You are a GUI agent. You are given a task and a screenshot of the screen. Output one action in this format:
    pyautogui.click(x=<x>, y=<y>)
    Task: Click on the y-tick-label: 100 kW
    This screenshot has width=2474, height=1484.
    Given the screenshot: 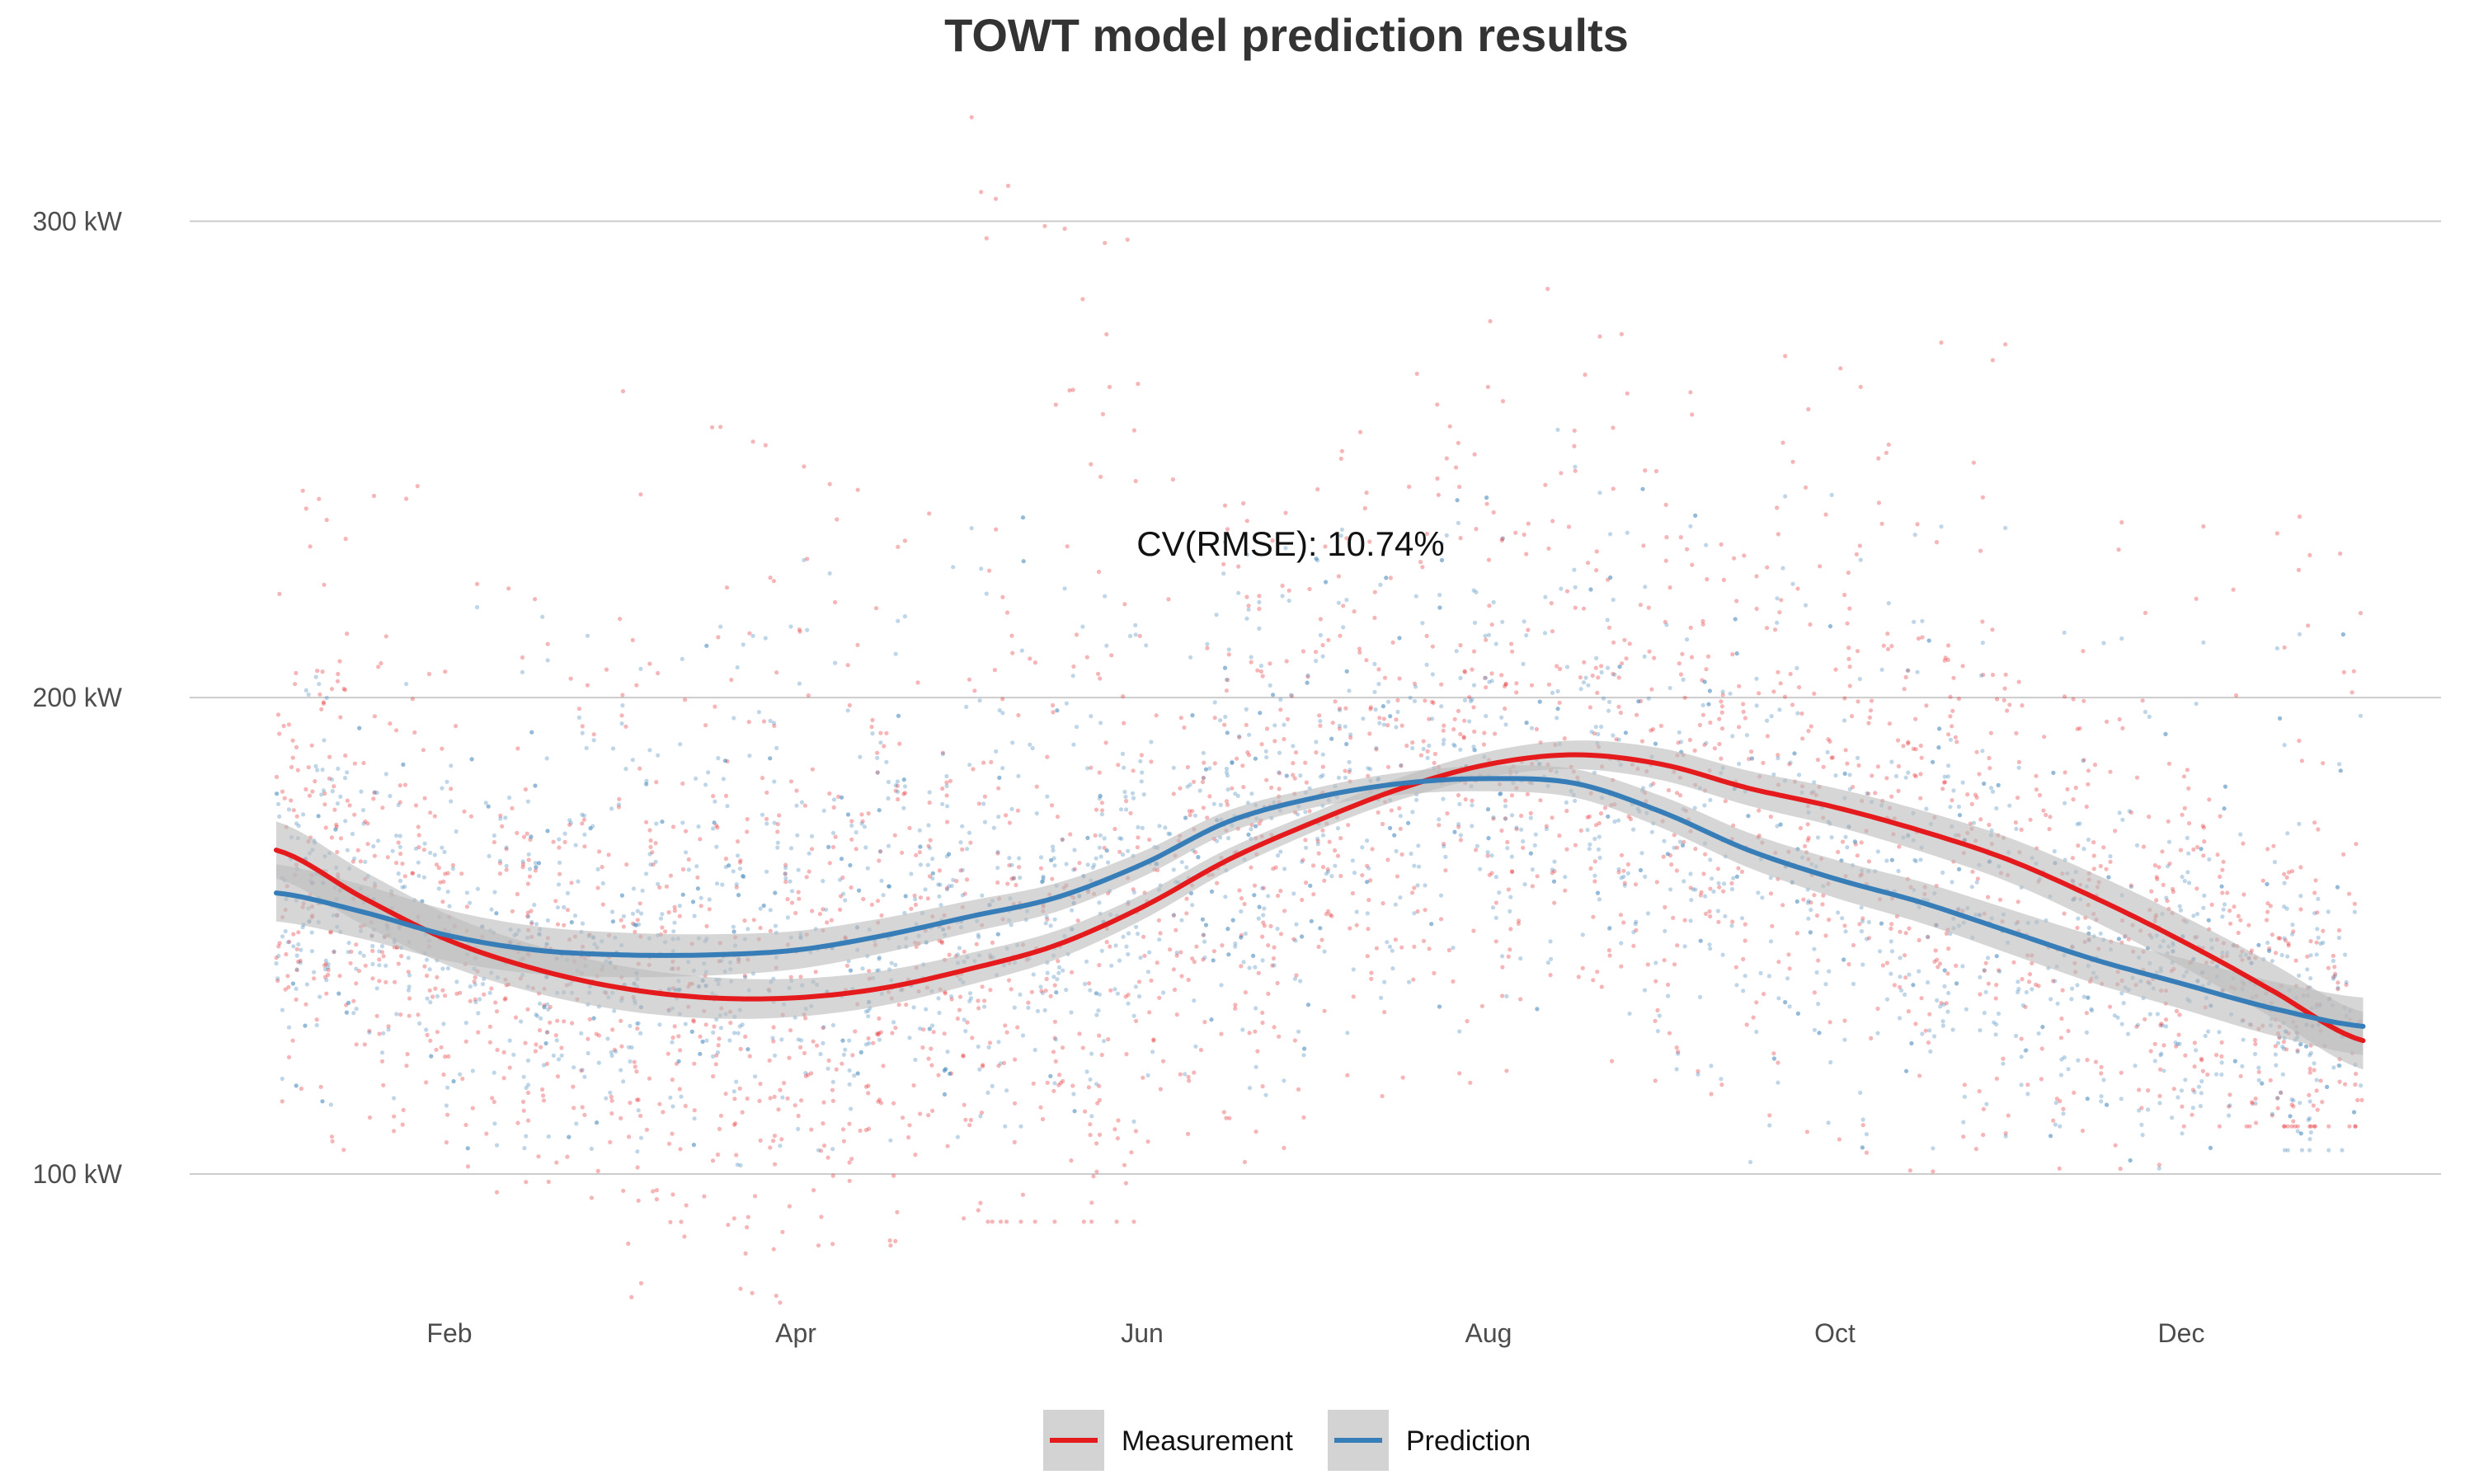 What is the action you would take?
    pyautogui.click(x=78, y=1174)
    